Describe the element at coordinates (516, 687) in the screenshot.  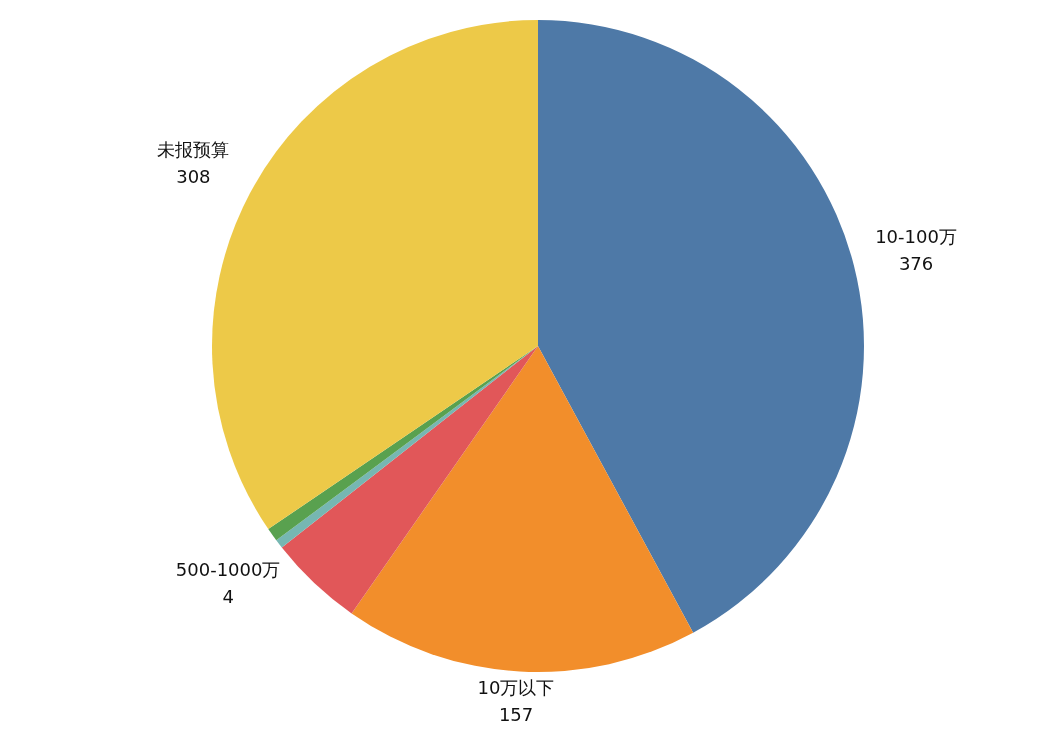
I see `slice-label: 10万以下` at that location.